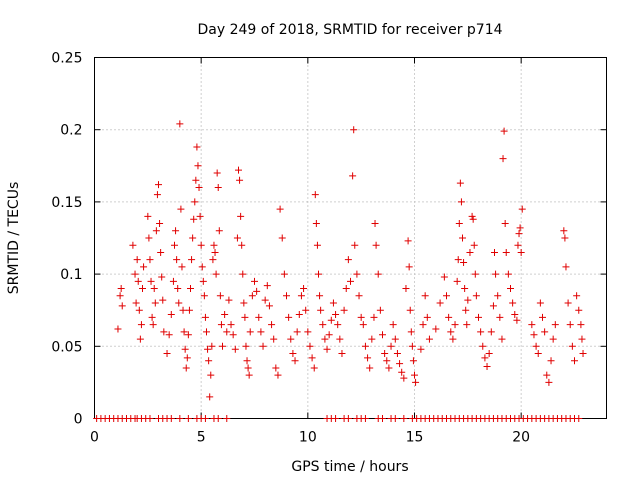 The image size is (640, 480). What do you see at coordinates (14, 238) in the screenshot?
I see `y-axis-label: SRMTID / TECUs` at bounding box center [14, 238].